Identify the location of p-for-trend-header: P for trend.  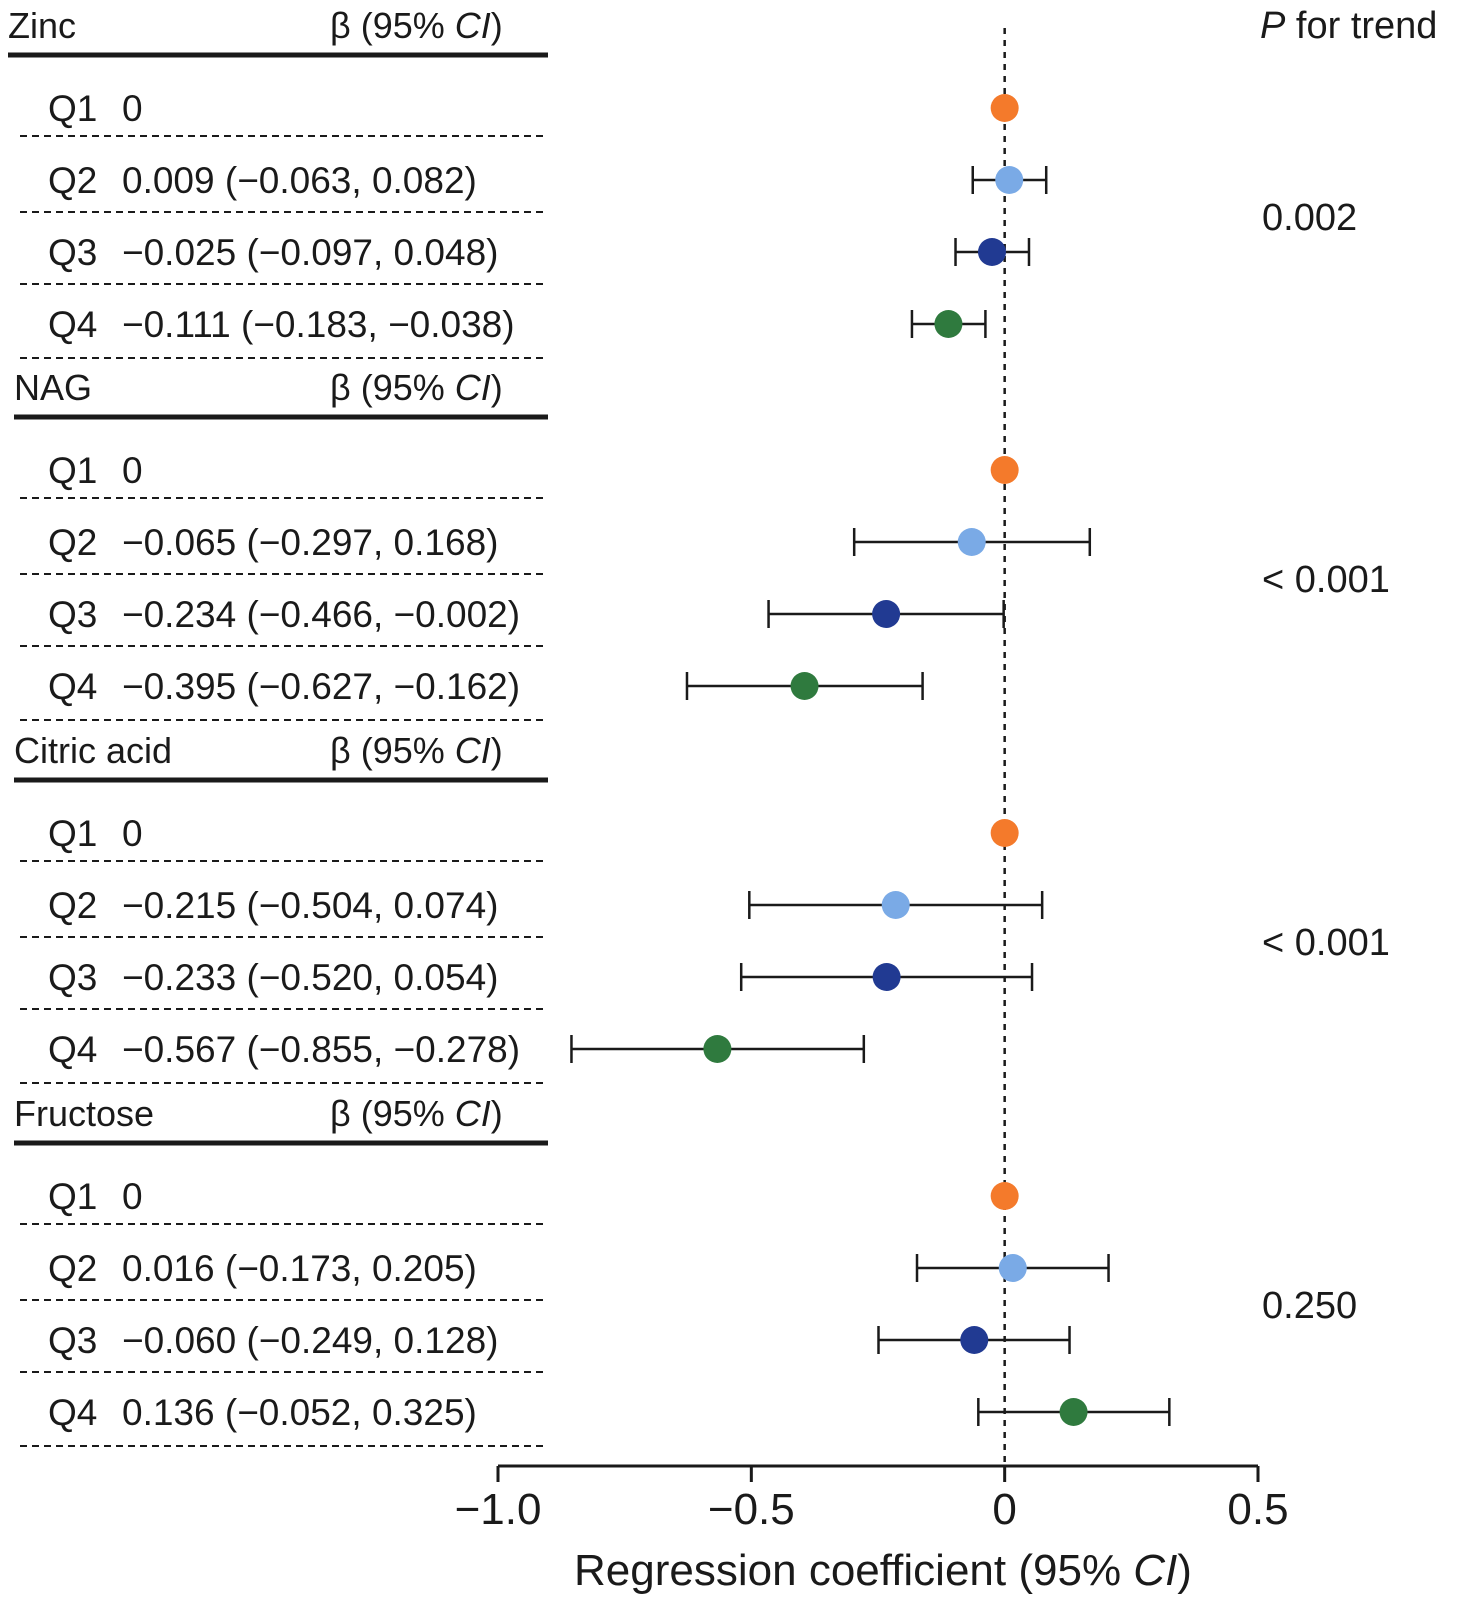
(1348, 26).